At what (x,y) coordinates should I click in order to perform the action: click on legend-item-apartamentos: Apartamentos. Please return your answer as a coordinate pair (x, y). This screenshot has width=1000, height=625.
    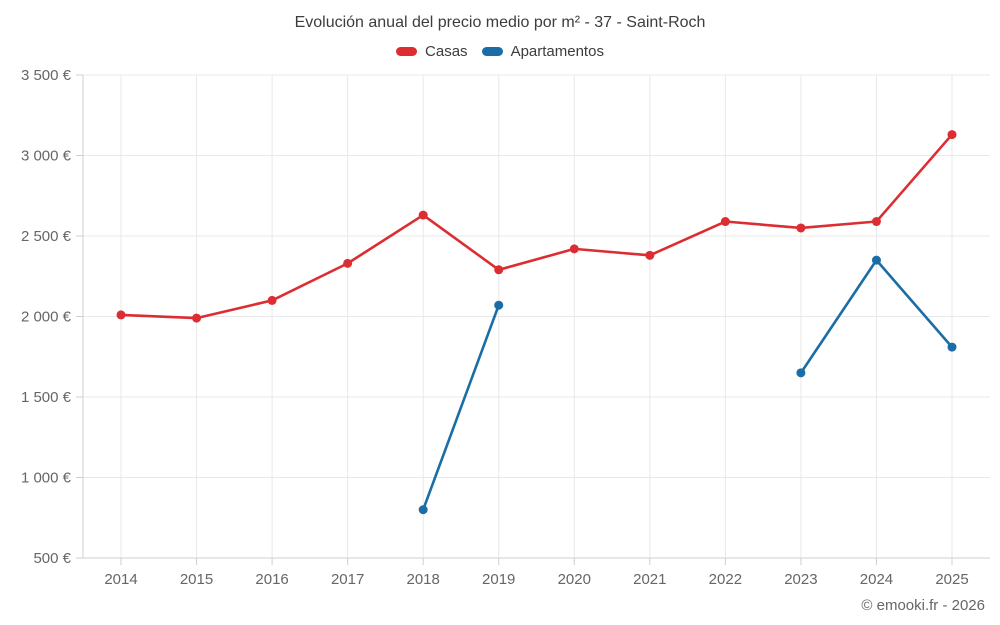
    Looking at the image, I should click on (542, 51).